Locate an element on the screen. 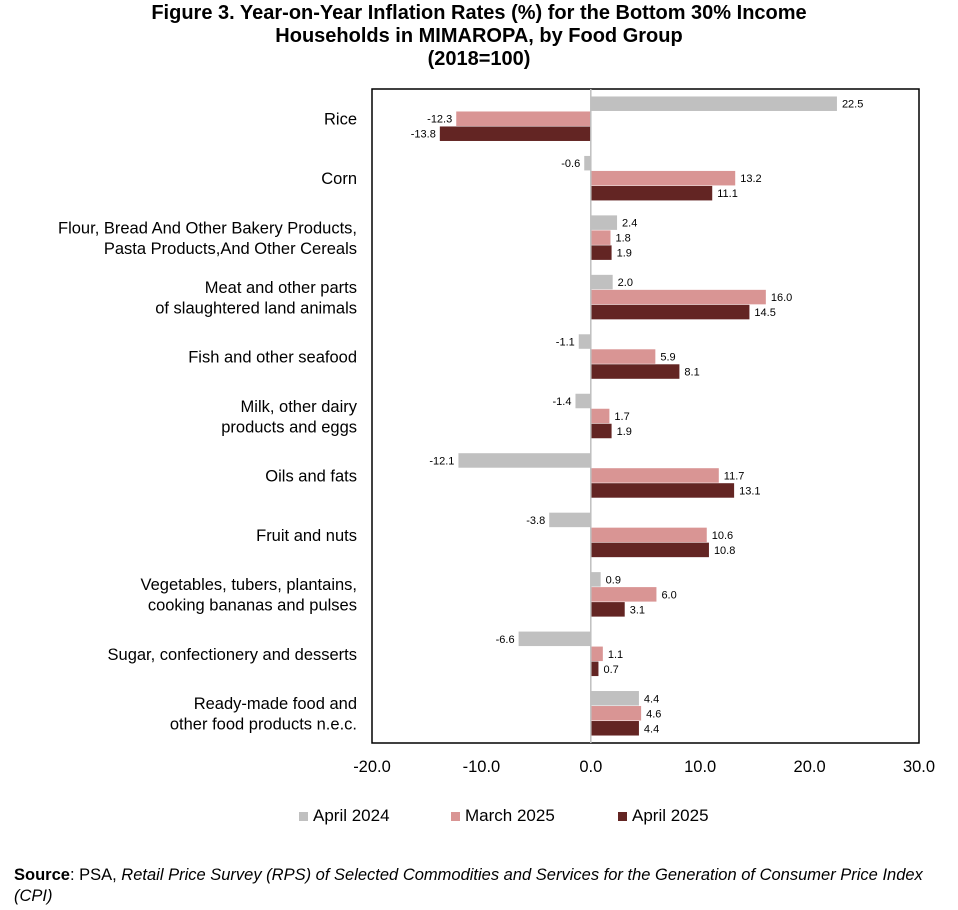 The height and width of the screenshot is (910, 958). category-label-11-line-2: other food products n.e.c. is located at coordinates (263, 725).